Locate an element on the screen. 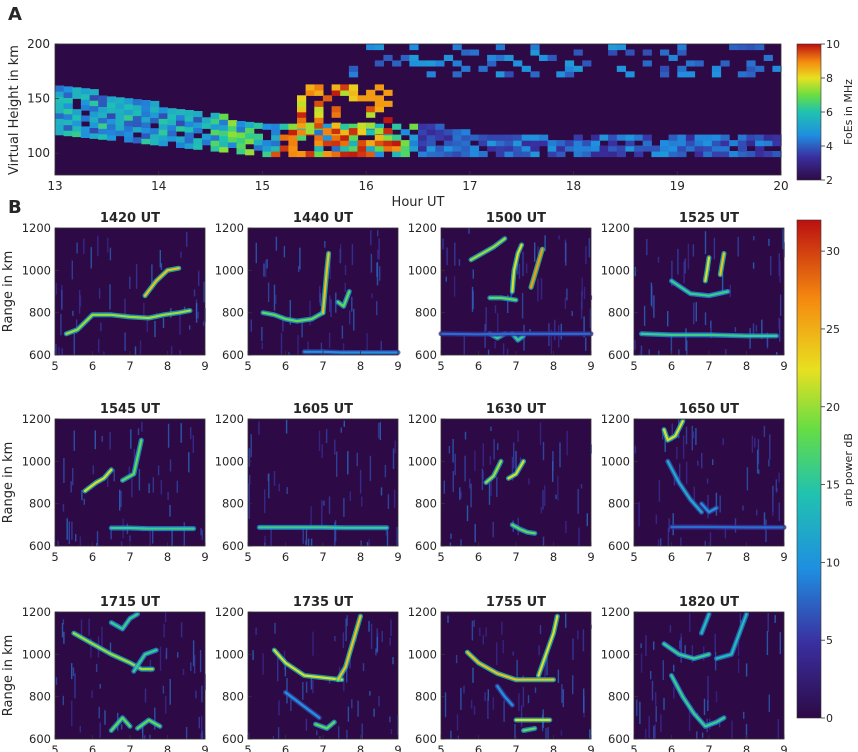 The height and width of the screenshot is (752, 858). ionogram-panel-5: 1605 UT 600 800 1000 1200 5 6 7 8 9 is located at coordinates (308, 483).